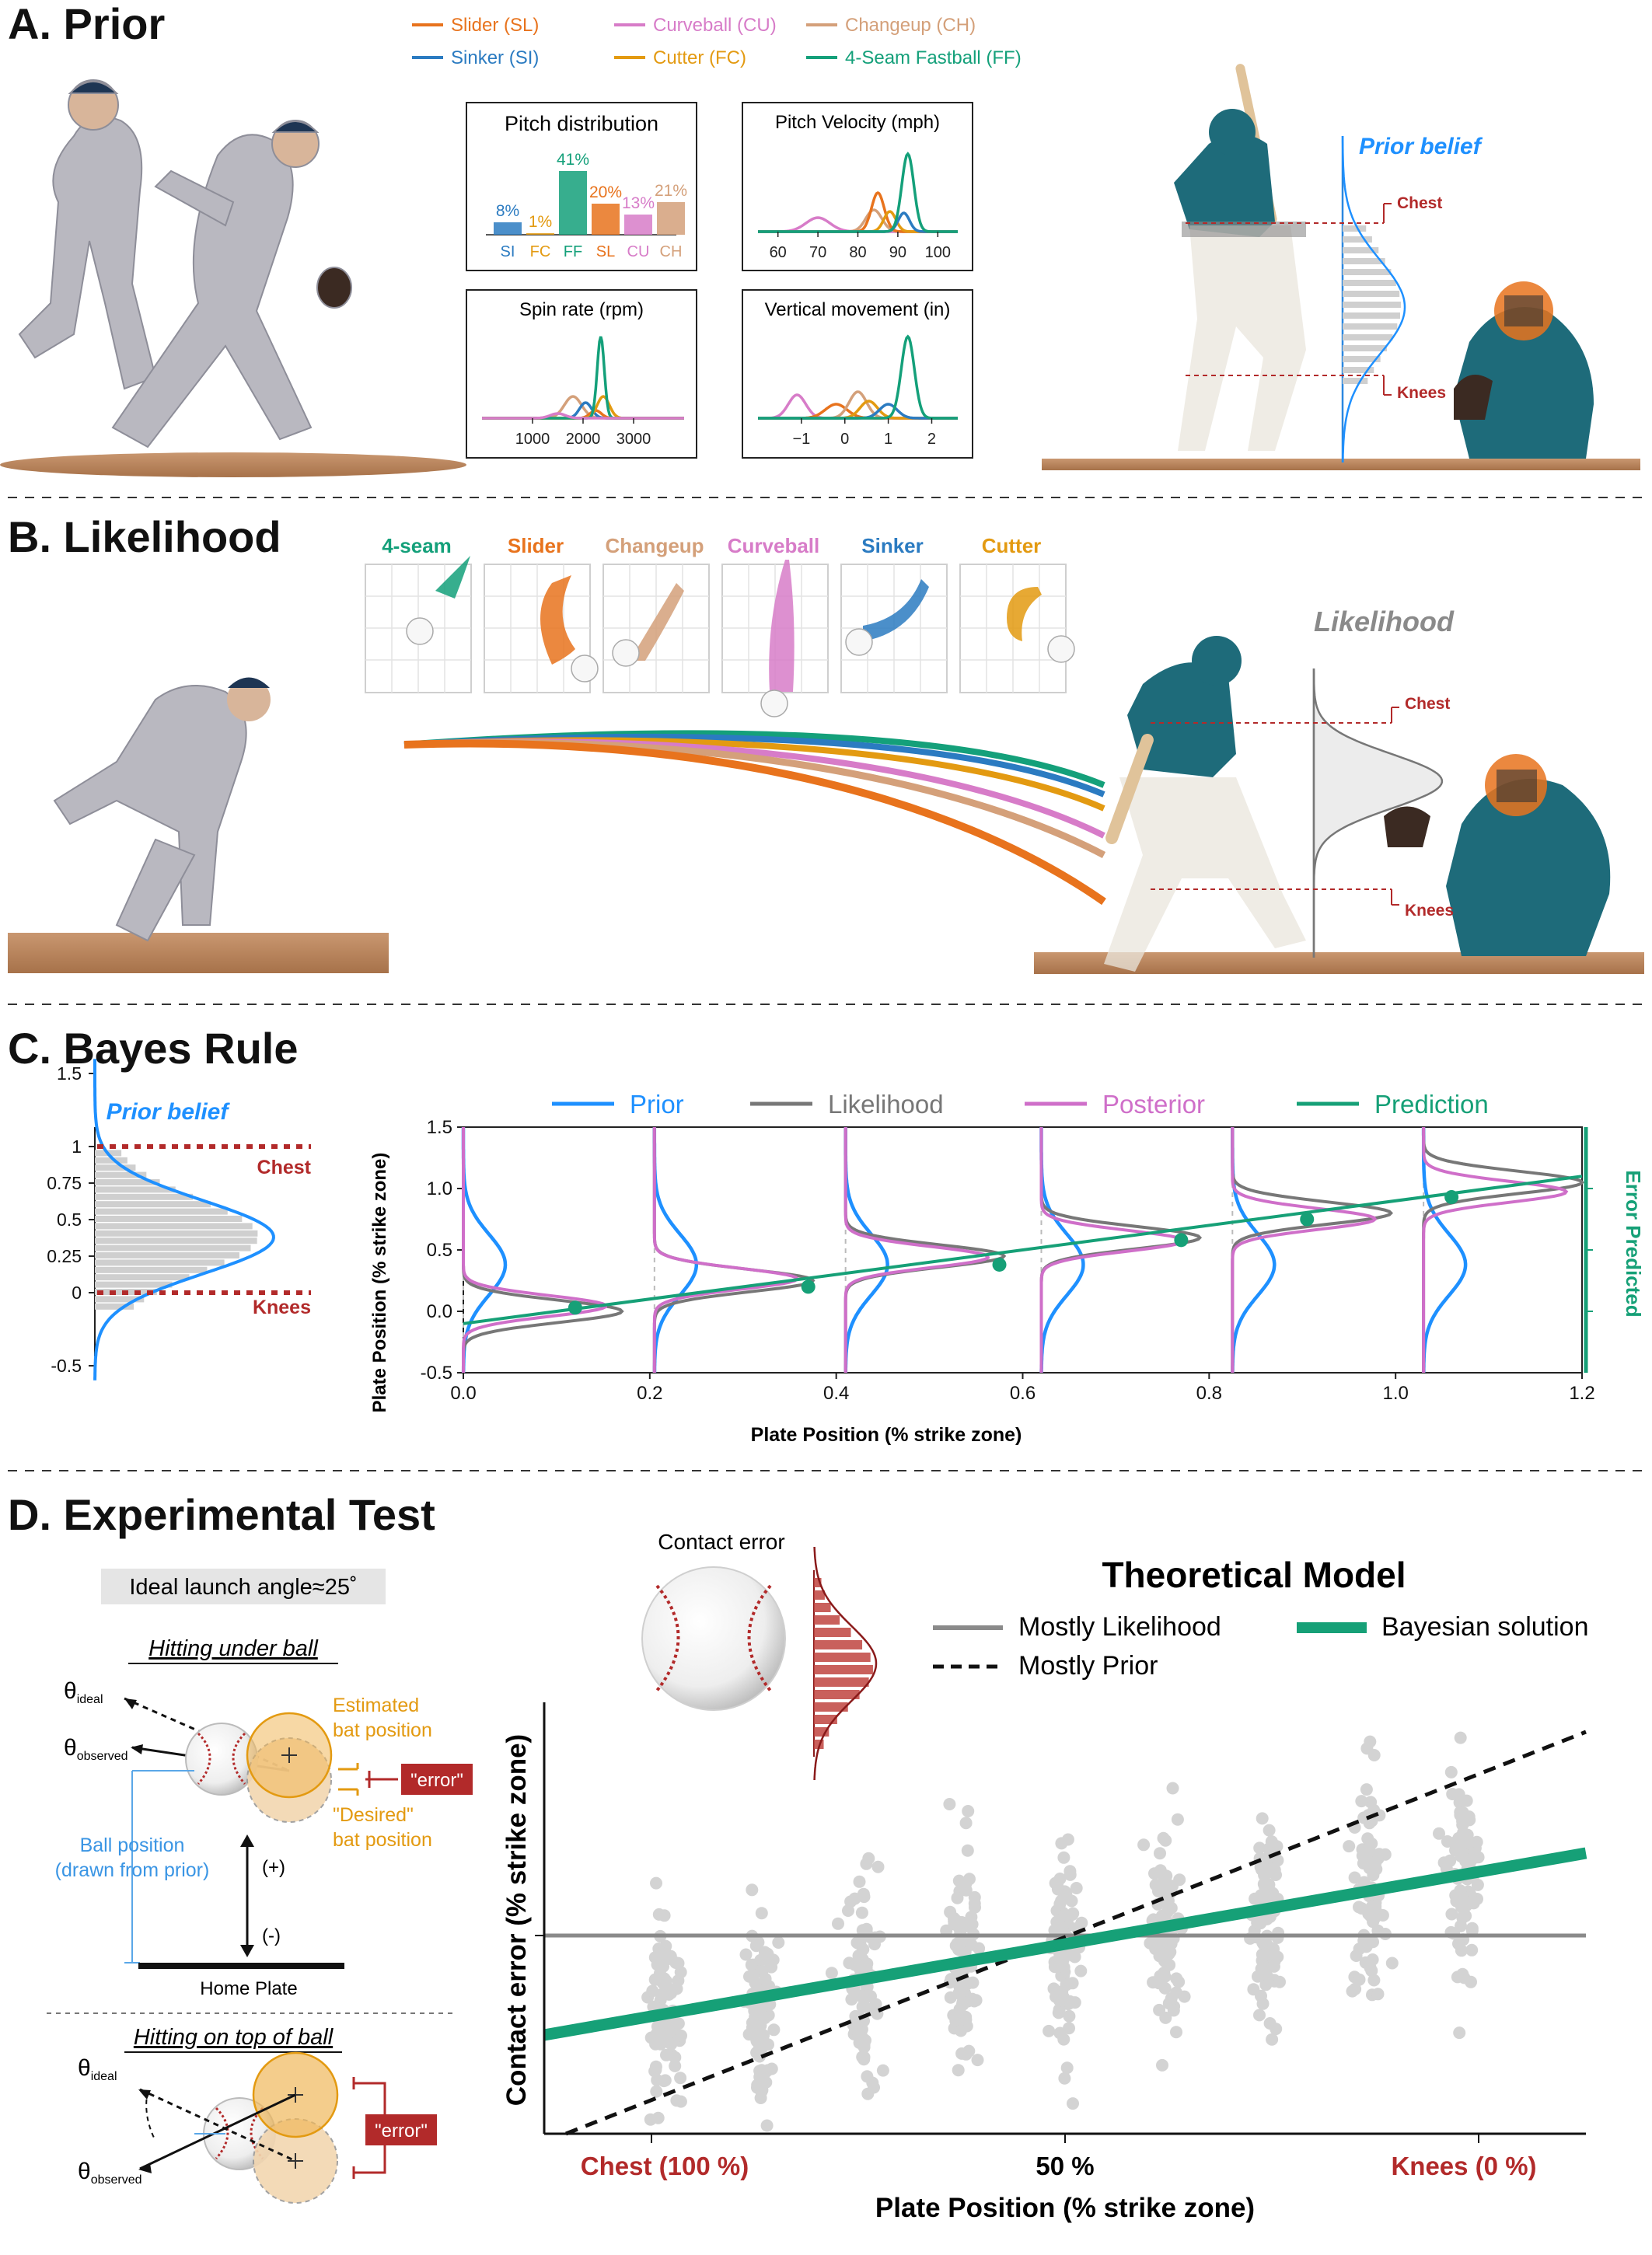 The height and width of the screenshot is (2255, 1652). What do you see at coordinates (1429, 911) in the screenshot?
I see `knees-label-b: Knees` at bounding box center [1429, 911].